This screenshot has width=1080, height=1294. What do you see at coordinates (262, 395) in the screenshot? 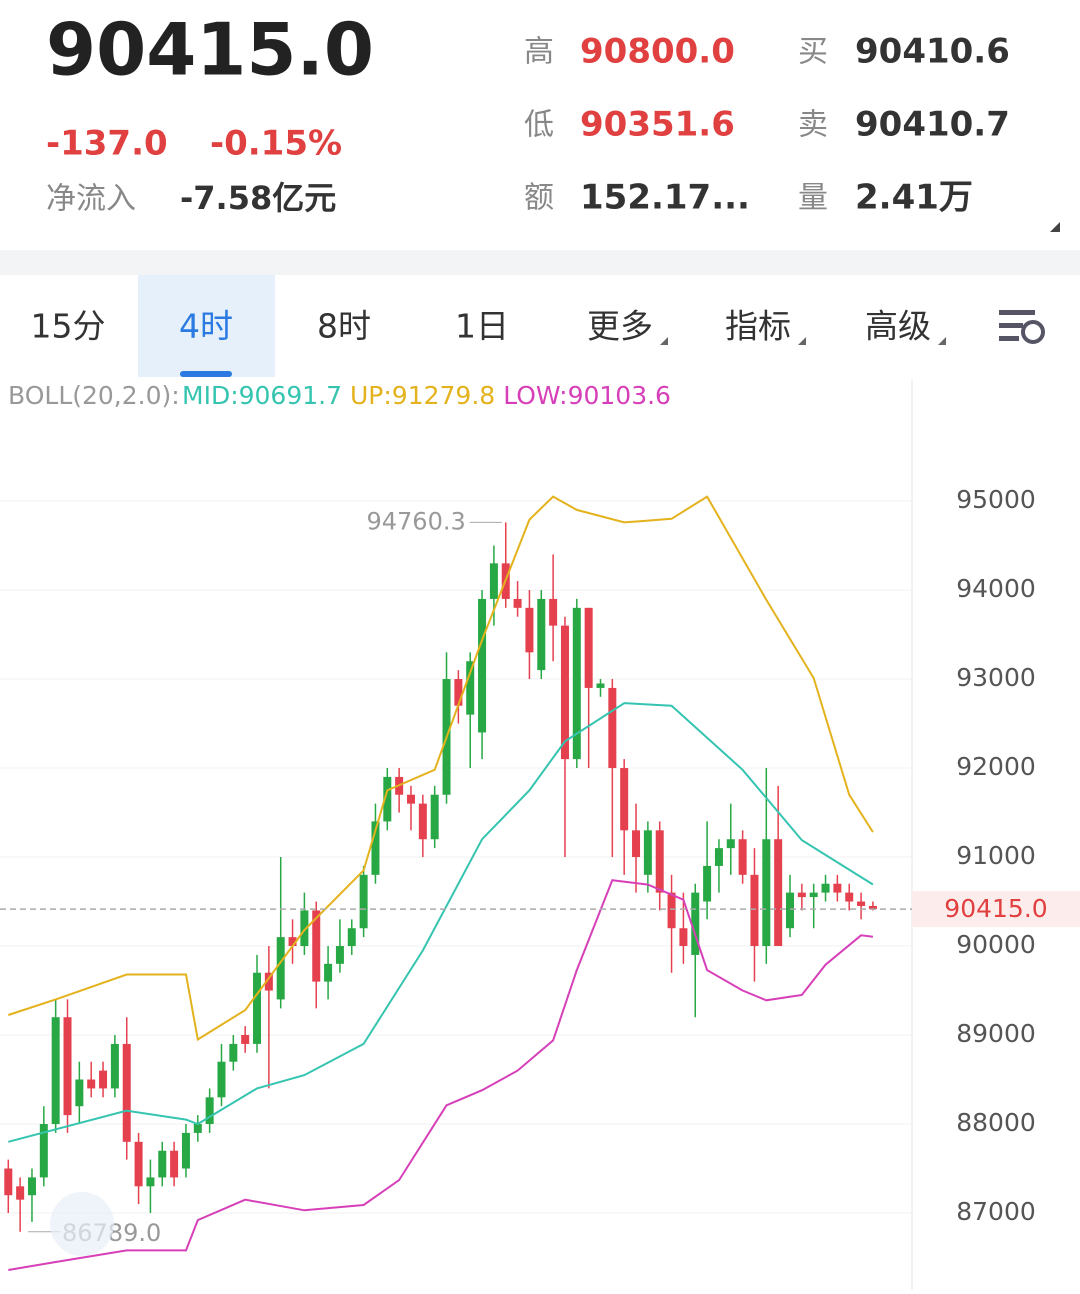
I see `legend-entry: MID:90691.7` at bounding box center [262, 395].